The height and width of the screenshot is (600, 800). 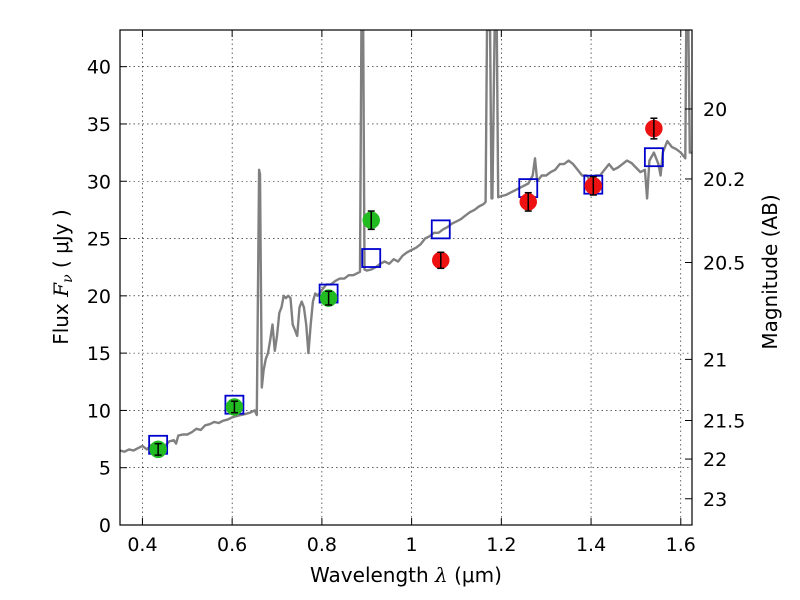 I want to click on y-tick-label: 30, so click(x=99, y=182).